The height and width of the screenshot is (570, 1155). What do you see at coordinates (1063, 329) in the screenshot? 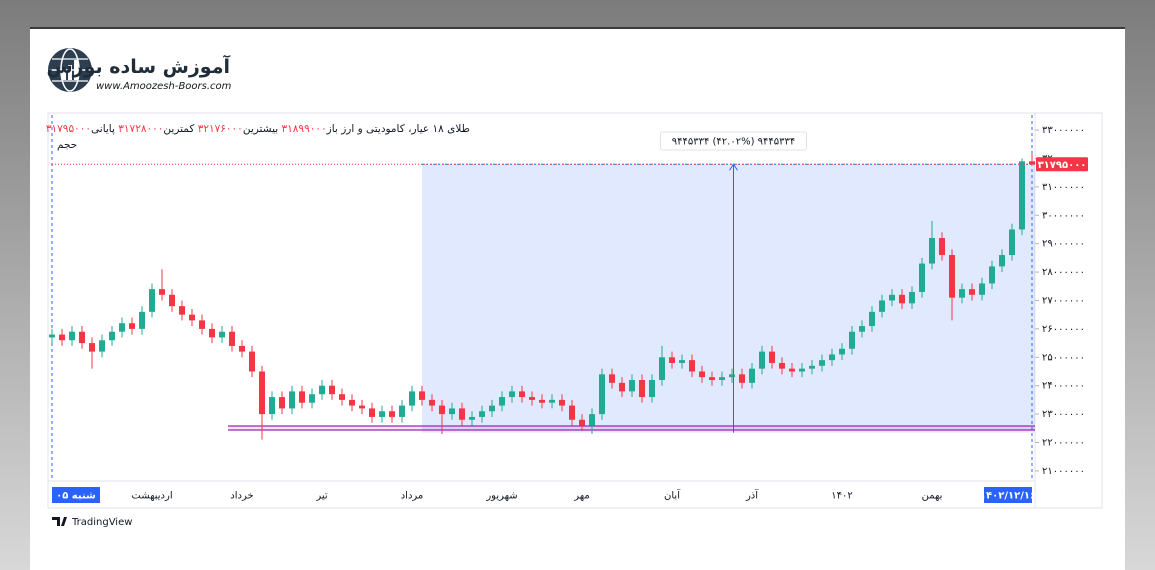
I see `y-tick-label: ۲۶۰۰۰۰۰۰` at bounding box center [1063, 329].